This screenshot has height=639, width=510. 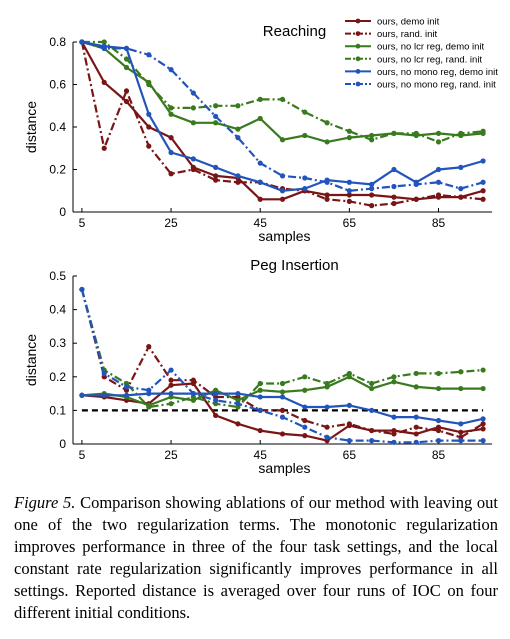 I want to click on caption-label: Figure 5., so click(x=45, y=502).